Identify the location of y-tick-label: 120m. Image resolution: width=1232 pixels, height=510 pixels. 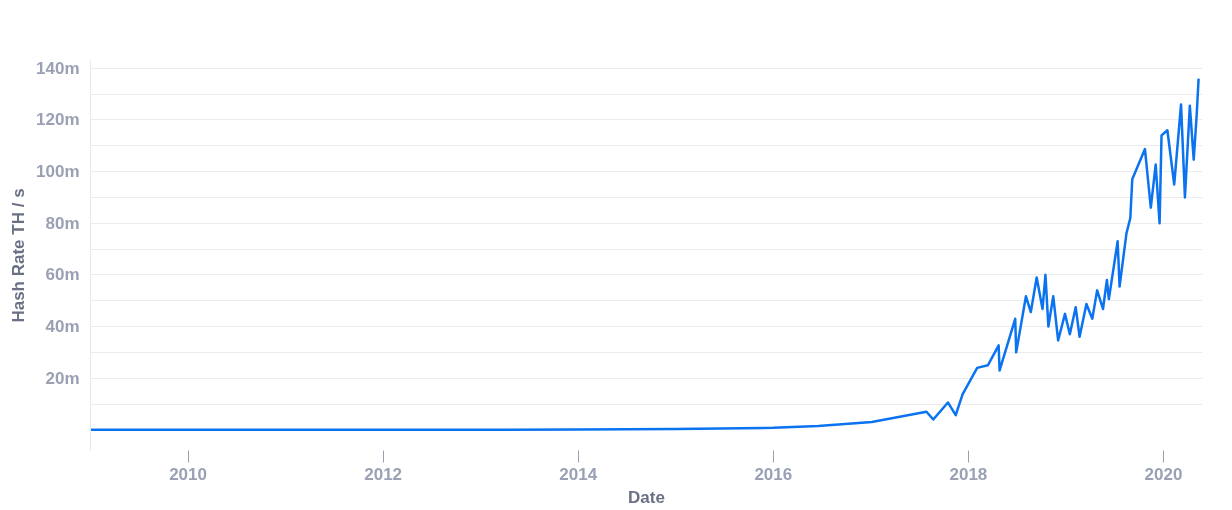
(58, 120).